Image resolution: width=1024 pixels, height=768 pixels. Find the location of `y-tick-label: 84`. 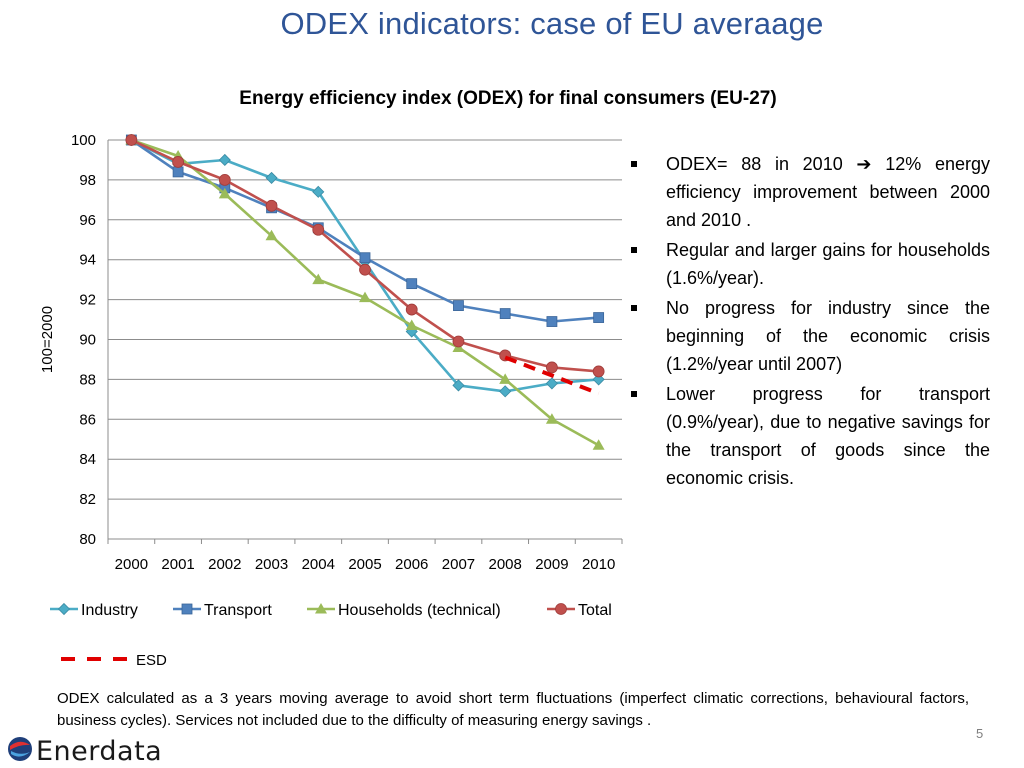

y-tick-label: 84 is located at coordinates (87, 459).